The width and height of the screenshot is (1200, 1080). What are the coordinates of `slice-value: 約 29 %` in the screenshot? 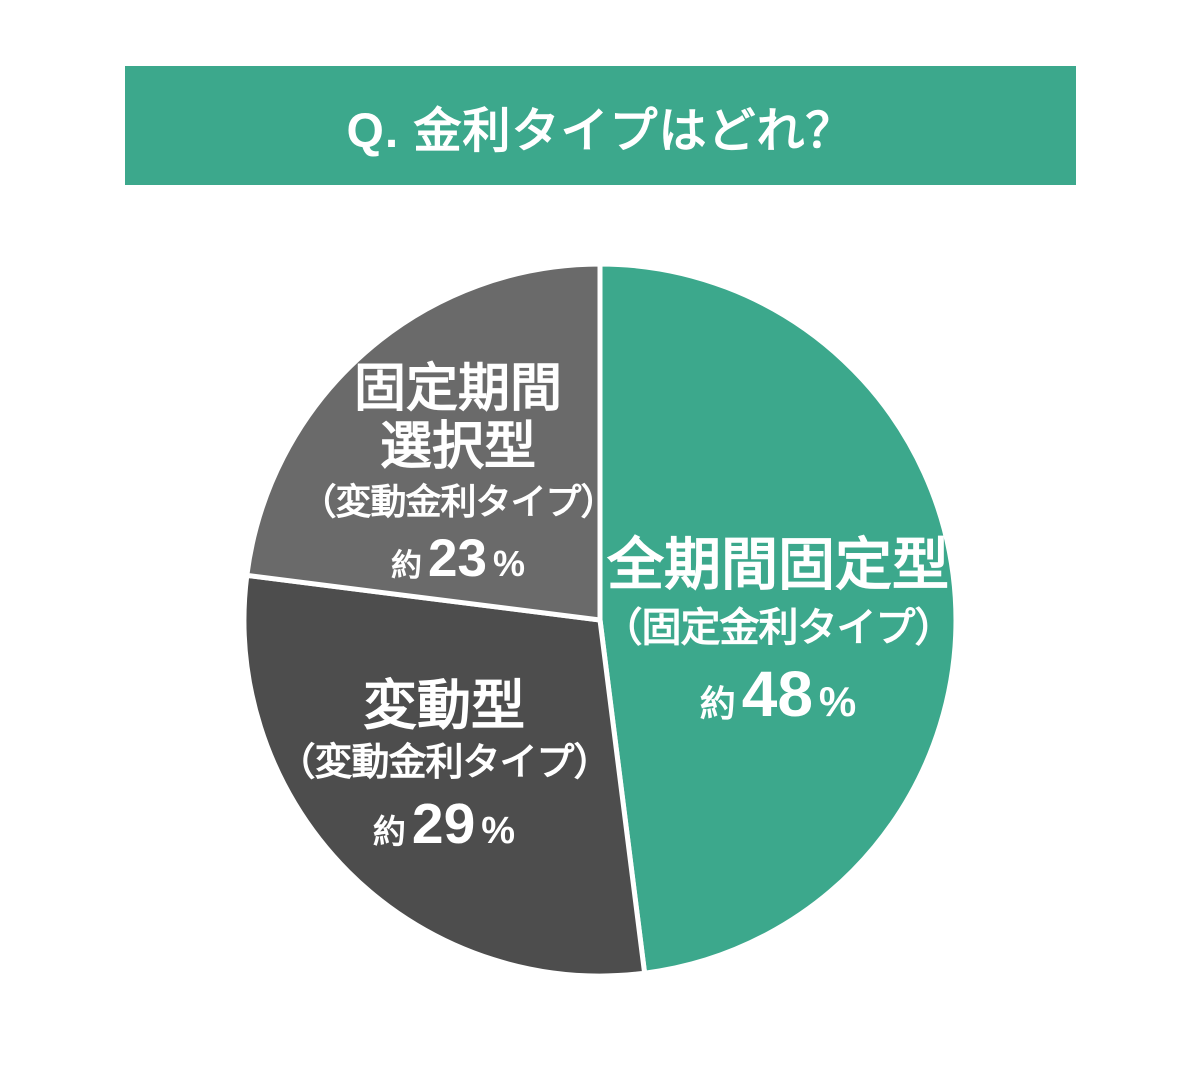 It's located at (443, 824).